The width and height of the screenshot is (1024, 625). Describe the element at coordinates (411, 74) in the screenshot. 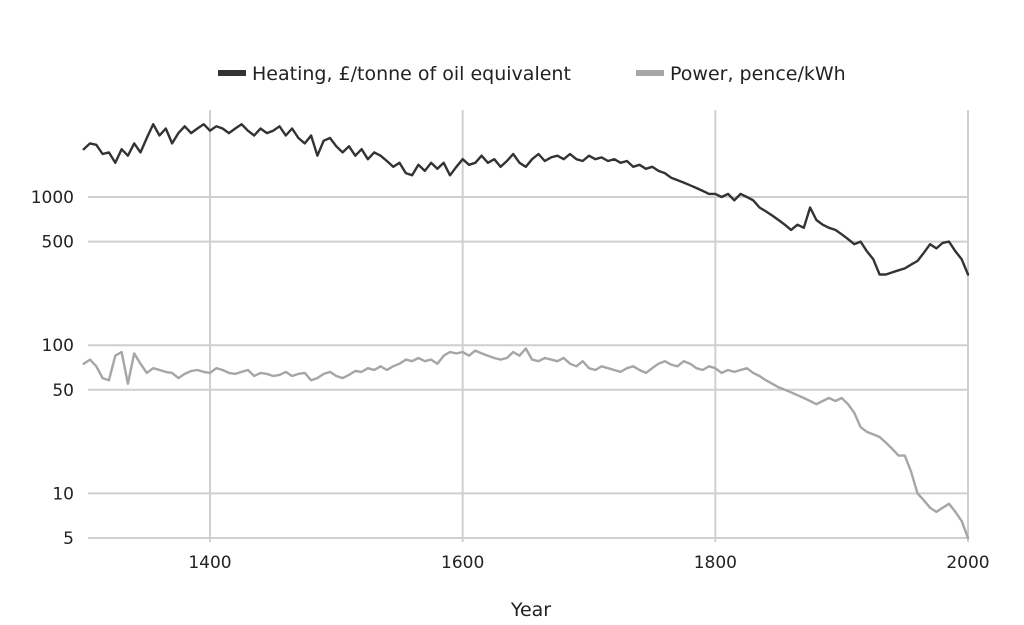

I see `legend-label-heating: Heating, £/tonne of oil equivalent` at that location.